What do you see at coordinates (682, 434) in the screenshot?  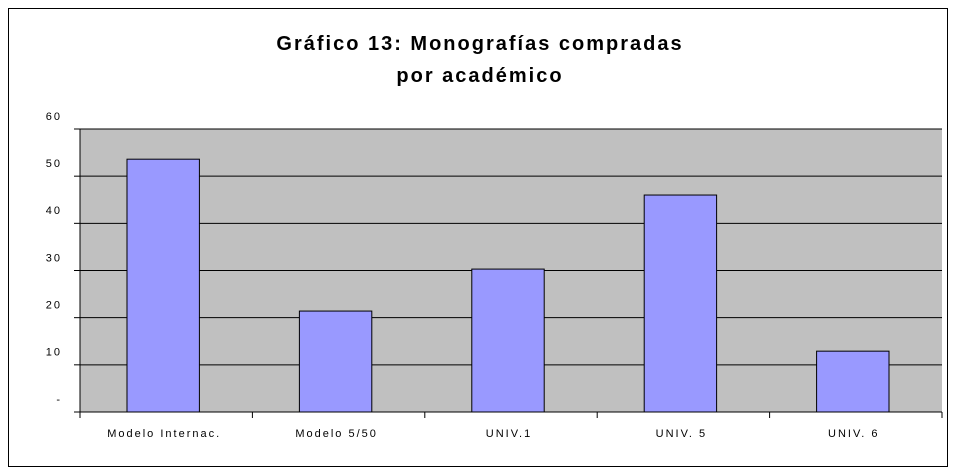 I see `x-tick-label: UNIV. 5` at bounding box center [682, 434].